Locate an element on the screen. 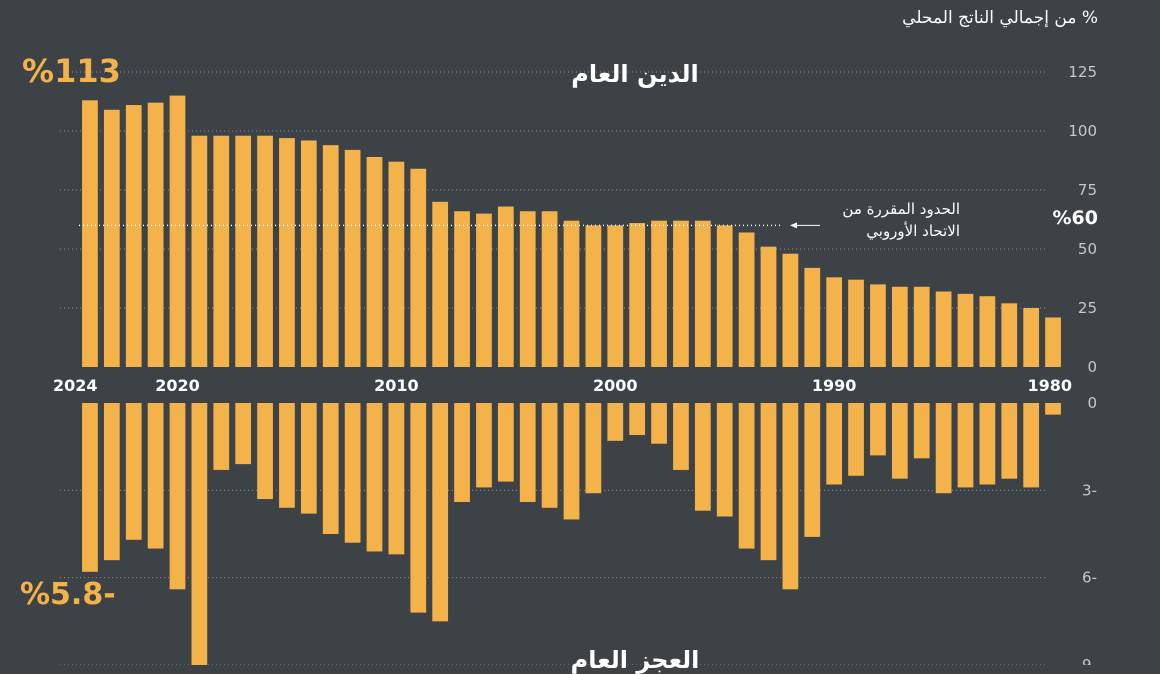  eu-limit-reference-line is located at coordinates (449, 225).